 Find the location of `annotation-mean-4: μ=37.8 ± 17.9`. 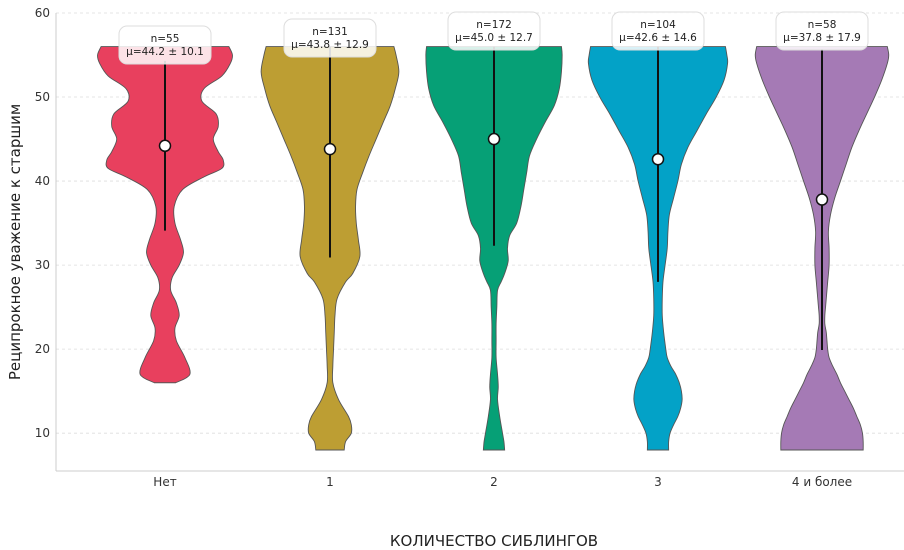

annotation-mean-4: μ=37.8 ± 17.9 is located at coordinates (822, 38).